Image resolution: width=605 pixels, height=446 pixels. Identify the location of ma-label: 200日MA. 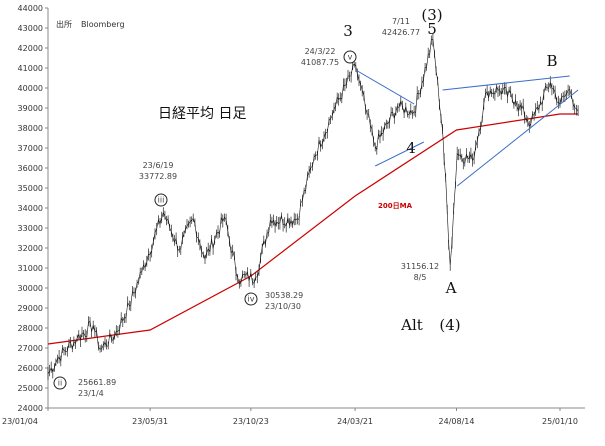
(395, 206).